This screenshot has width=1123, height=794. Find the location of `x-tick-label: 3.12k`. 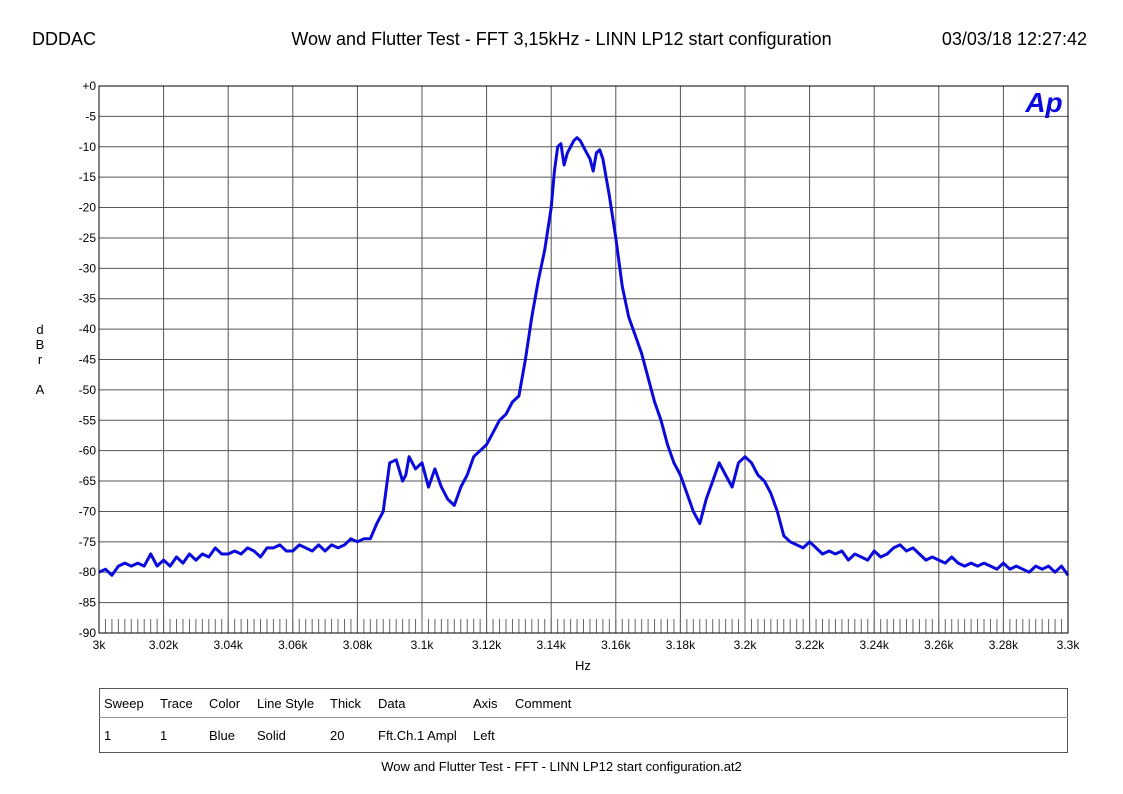

x-tick-label: 3.12k is located at coordinates (487, 645).